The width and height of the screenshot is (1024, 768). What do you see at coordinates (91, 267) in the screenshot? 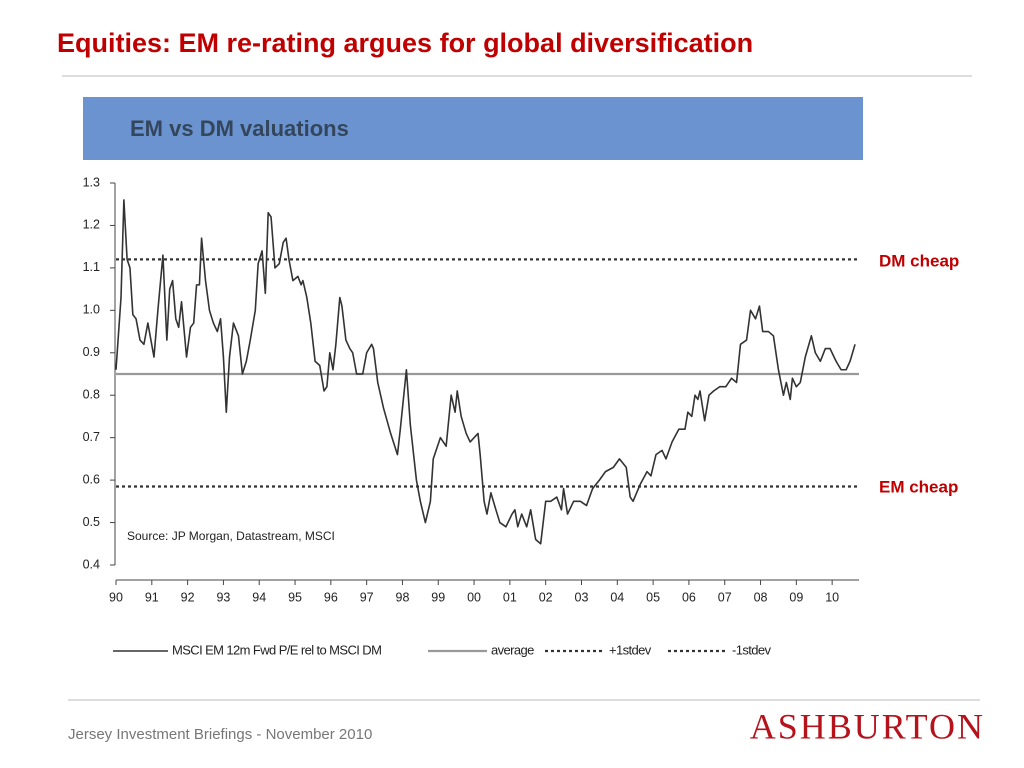
I see `y-tick-label: 1.1` at bounding box center [91, 267].